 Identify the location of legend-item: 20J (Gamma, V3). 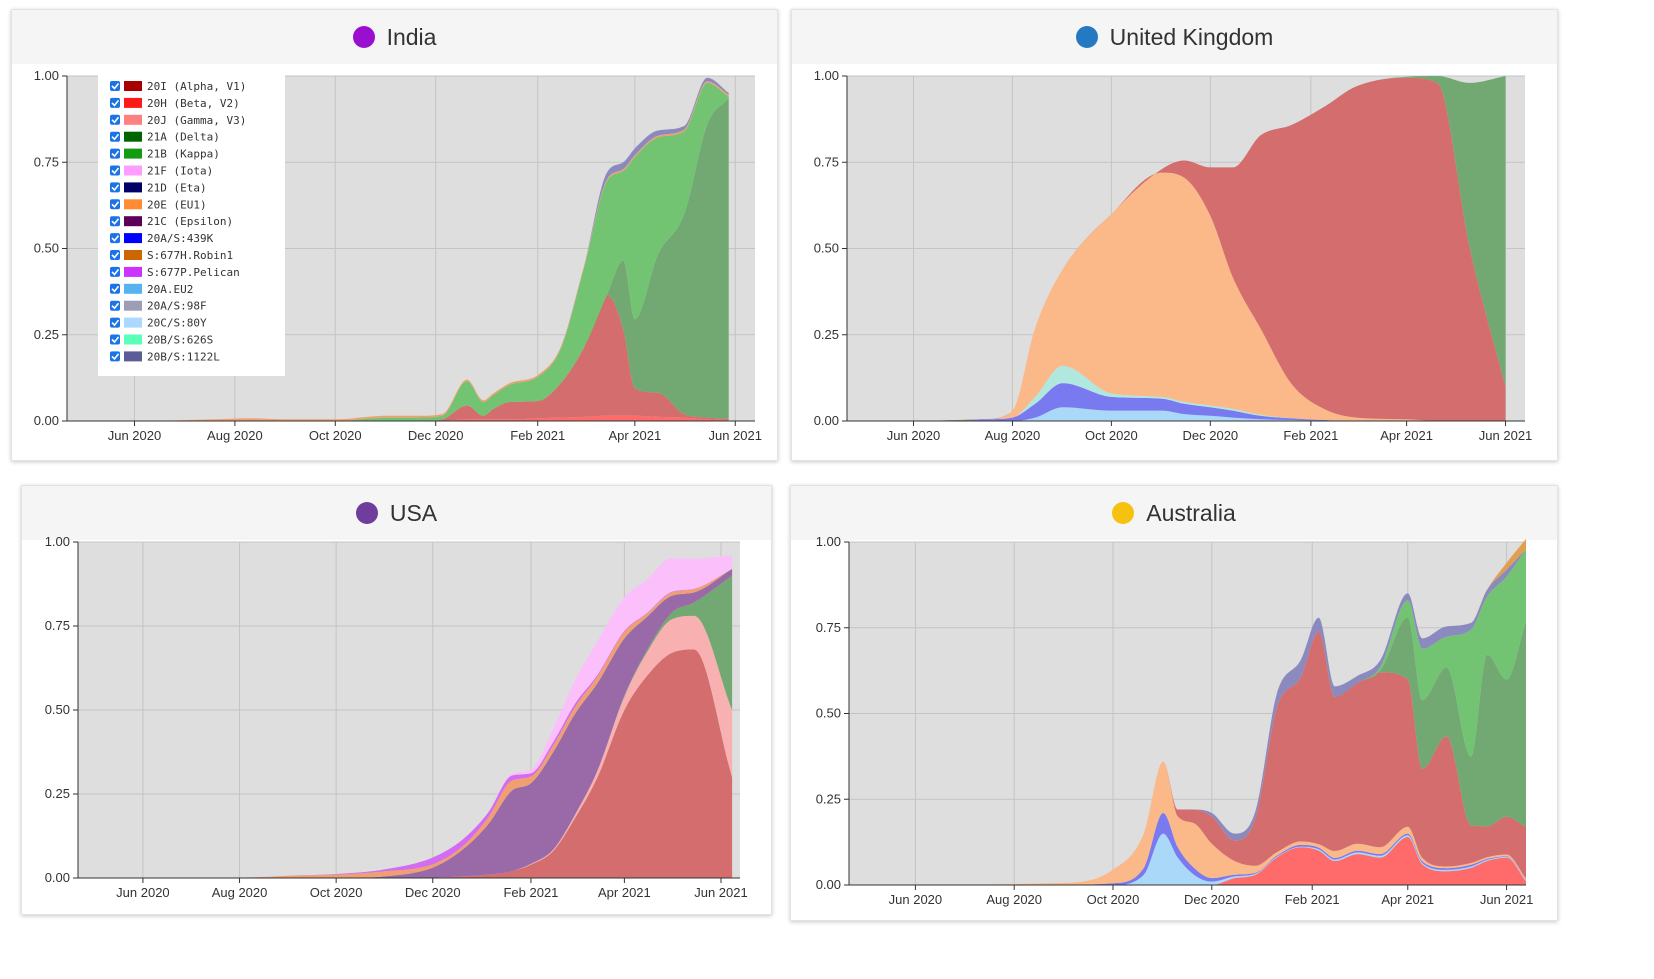
(178, 120).